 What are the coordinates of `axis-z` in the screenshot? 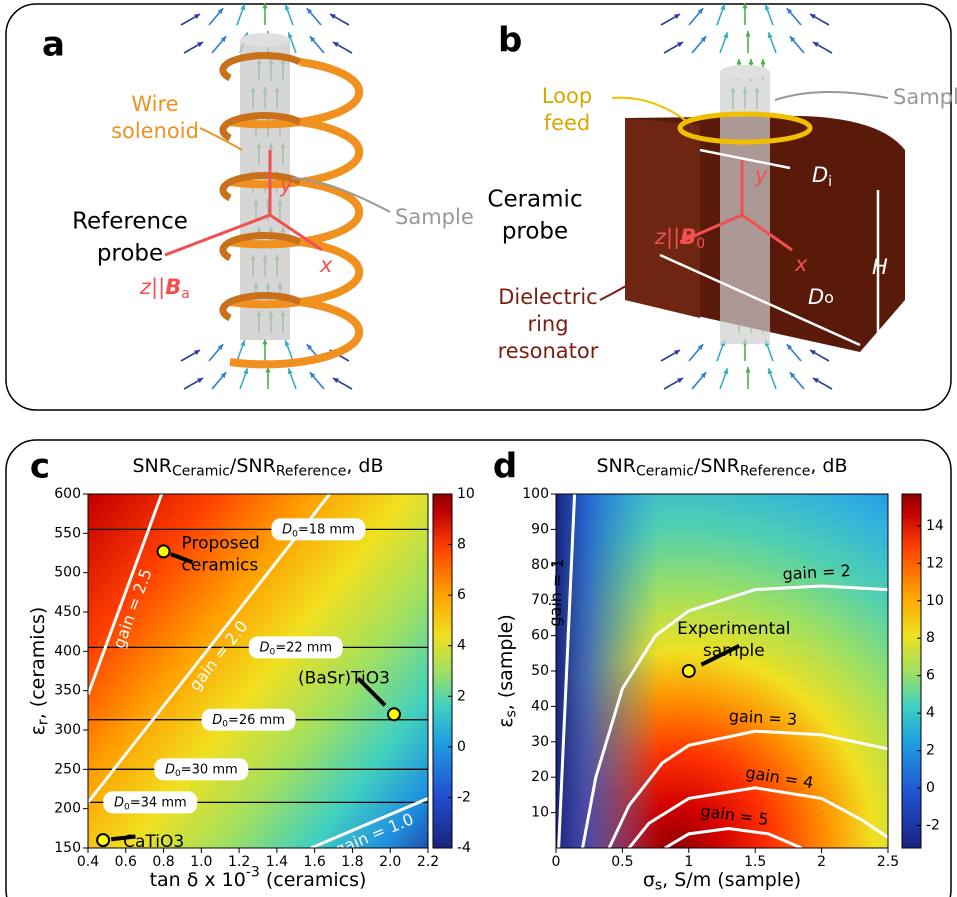 It's located at (711, 228).